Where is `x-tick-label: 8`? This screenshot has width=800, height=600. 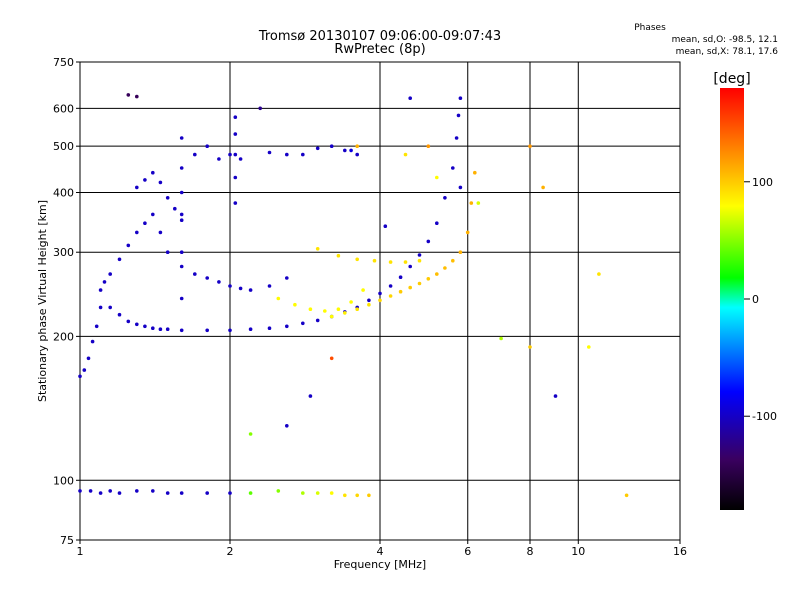
x-tick-label: 8 is located at coordinates (530, 551).